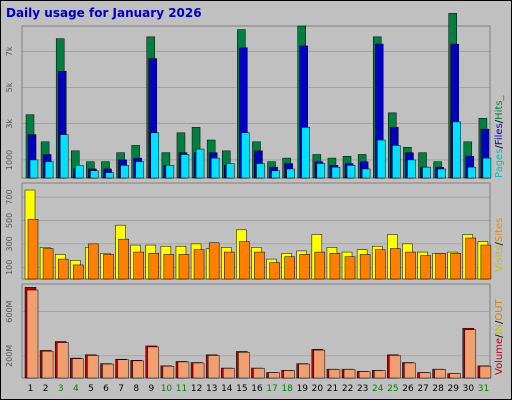 Image resolution: width=512 pixels, height=400 pixels. I want to click on day-label: 25, so click(392, 389).